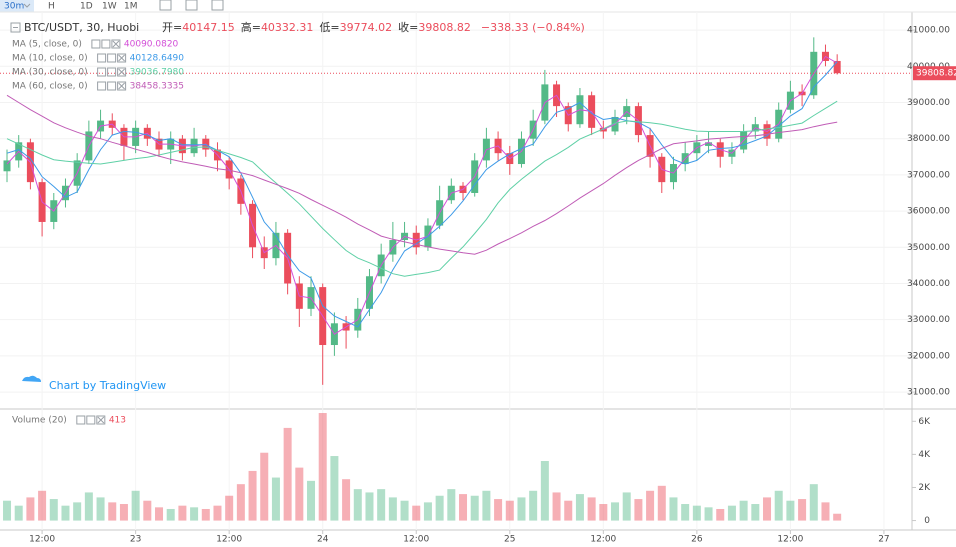 The width and height of the screenshot is (956, 547). What do you see at coordinates (107, 385) in the screenshot?
I see `watermark: Chart by TradingView` at bounding box center [107, 385].